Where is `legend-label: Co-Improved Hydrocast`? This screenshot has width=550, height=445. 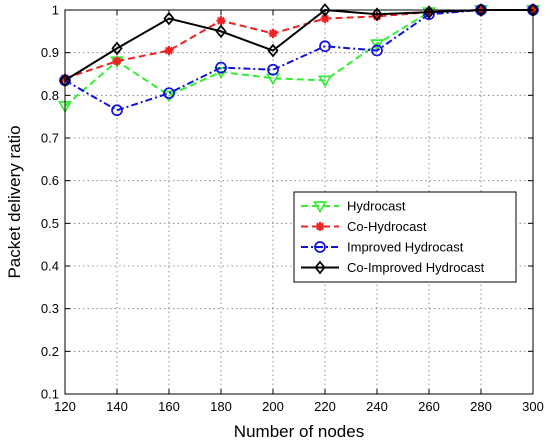 legend-label: Co-Improved Hydrocast is located at coordinates (416, 267).